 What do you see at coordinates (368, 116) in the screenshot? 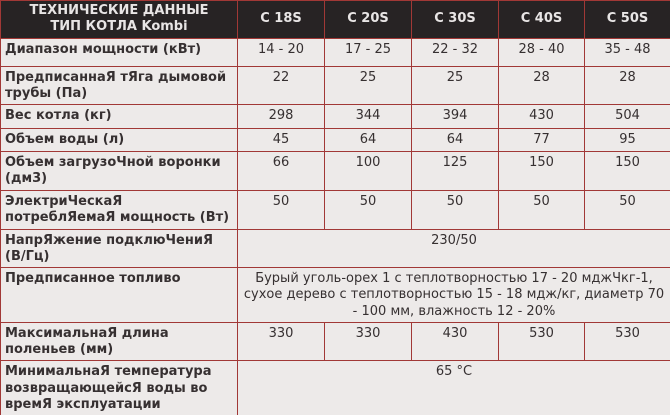
I see `row-value: 344` at bounding box center [368, 116].